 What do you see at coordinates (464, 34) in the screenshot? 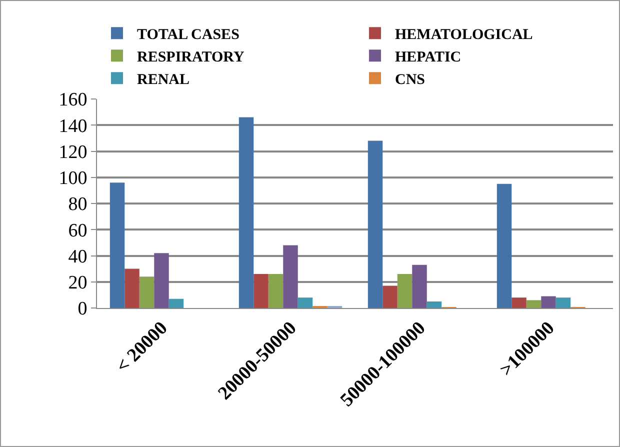
I see `legend-label: HEMATOLOGICAL` at bounding box center [464, 34].